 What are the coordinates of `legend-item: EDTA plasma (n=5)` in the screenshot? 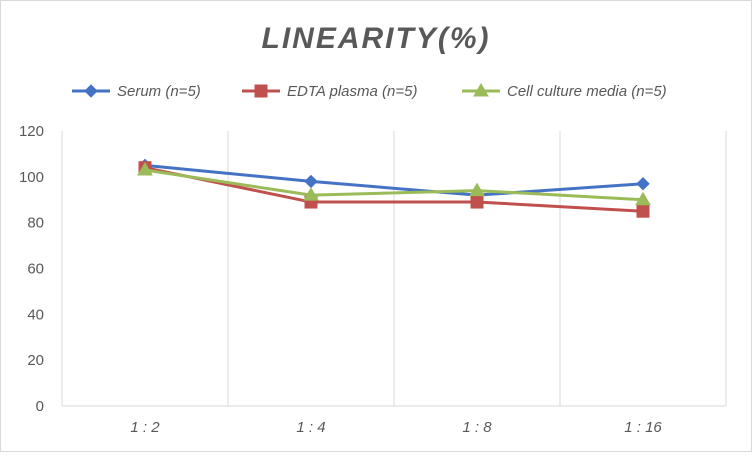 It's located at (329, 91).